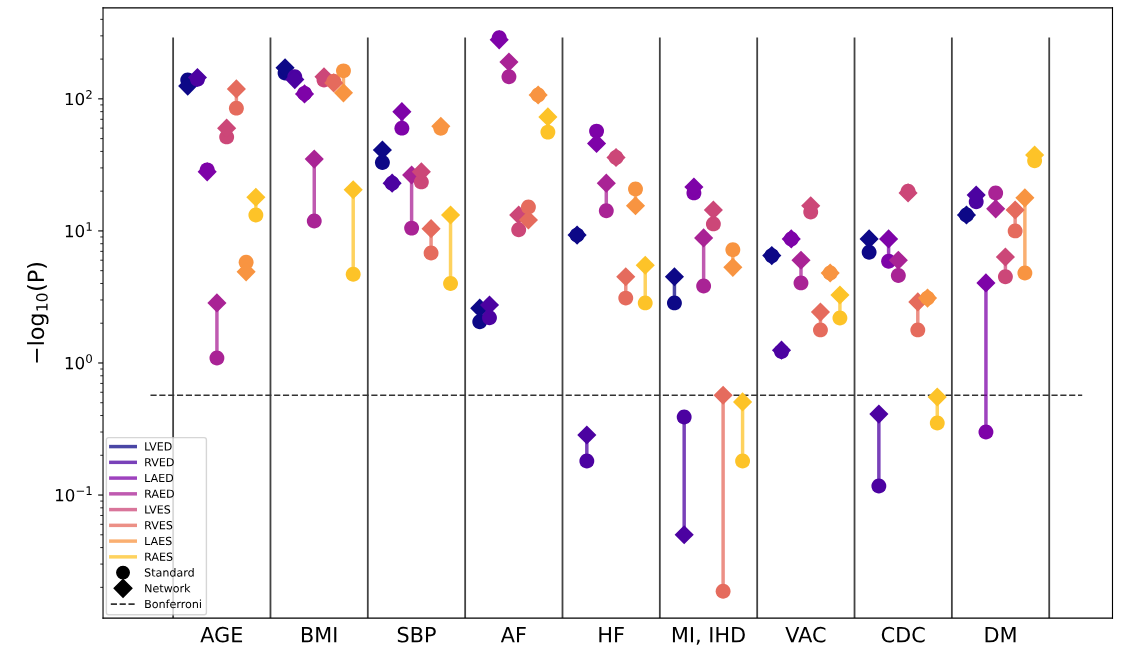 The width and height of the screenshot is (1126, 652). Describe the element at coordinates (221, 634) in the screenshot. I see `x-tick-label: AGE` at that location.